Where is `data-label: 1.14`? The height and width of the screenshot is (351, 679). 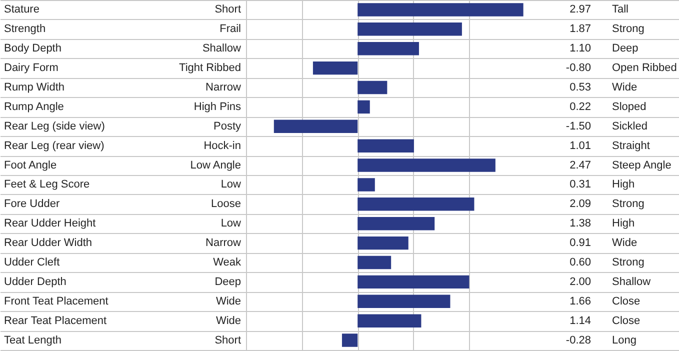 data-label: 1.14 is located at coordinates (580, 320).